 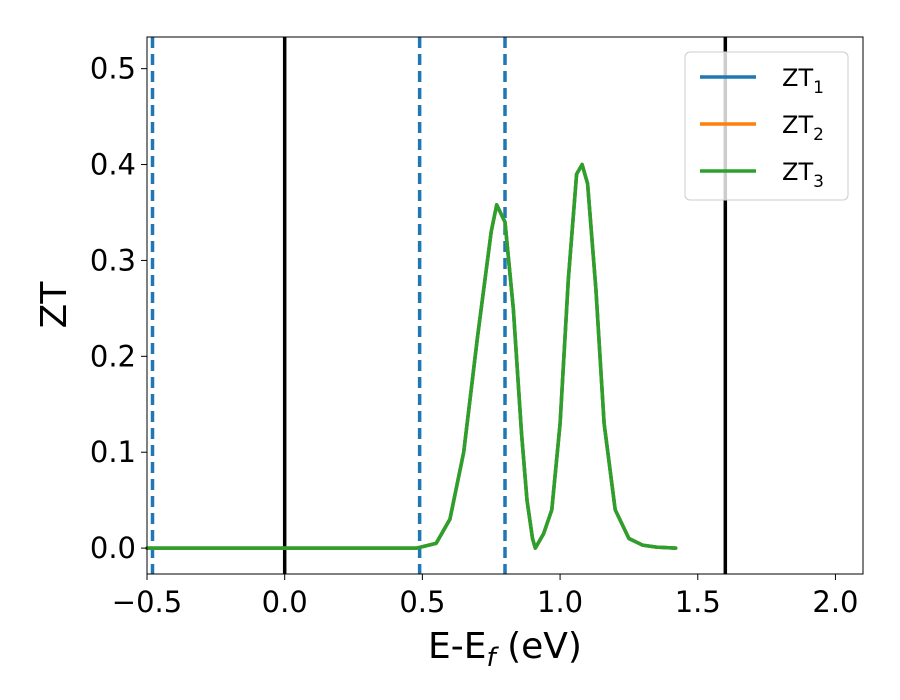 I want to click on x-axis-title-unit: (eV), so click(x=539, y=646).